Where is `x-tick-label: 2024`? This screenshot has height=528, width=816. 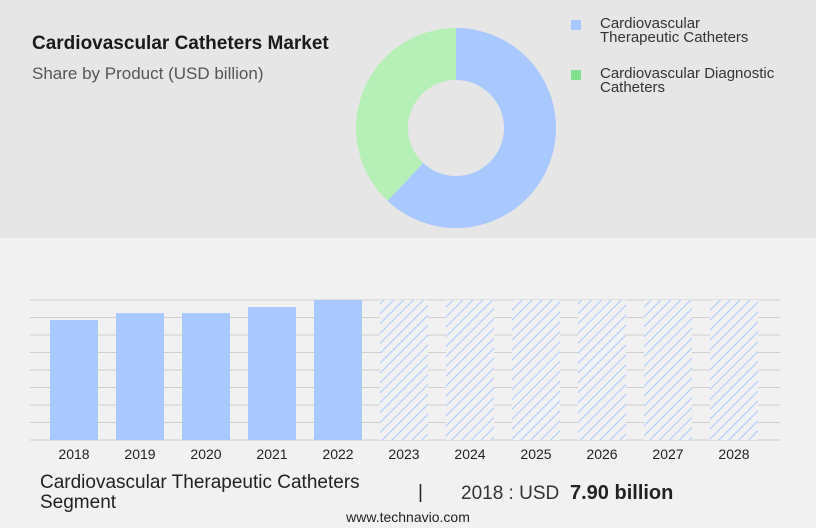
x-tick-label: 2024 is located at coordinates (469, 454).